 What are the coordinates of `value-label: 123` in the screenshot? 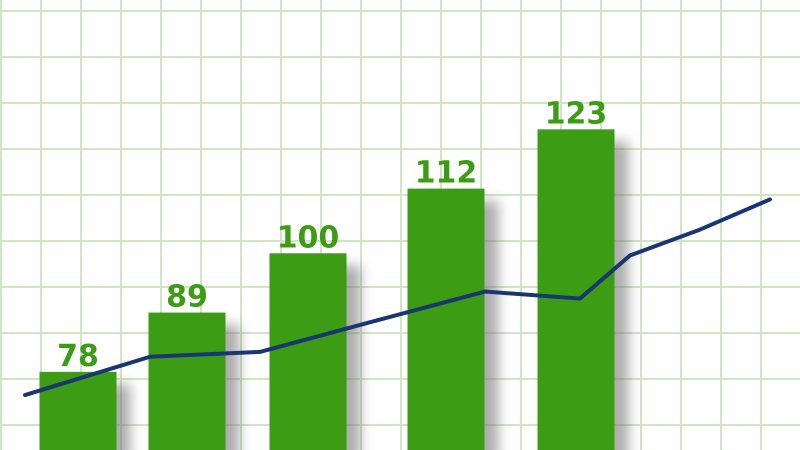 It's located at (576, 113).